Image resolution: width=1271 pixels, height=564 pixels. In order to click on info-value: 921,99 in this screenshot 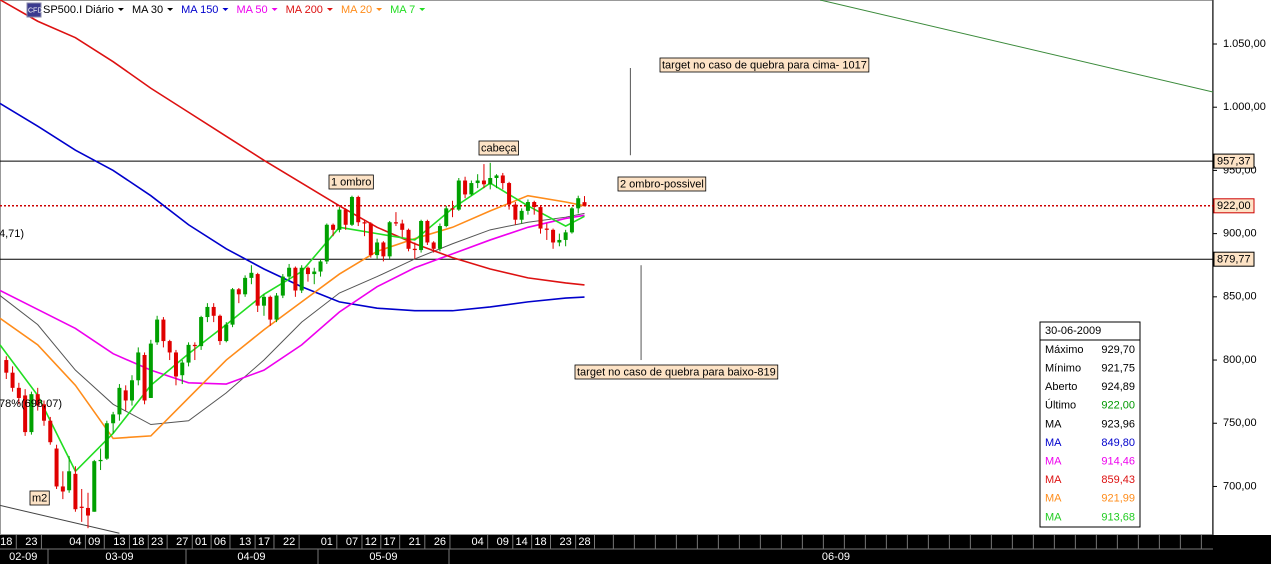, I will do `click(1118, 499)`.